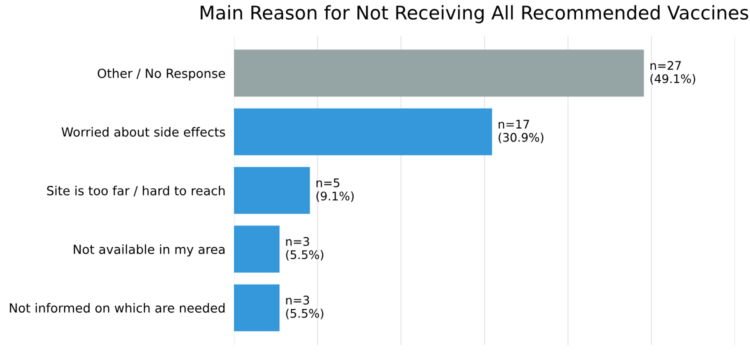 The image size is (750, 356). Describe the element at coordinates (673, 73) in the screenshot. I see `data-label: n=27 (49.1%)` at that location.